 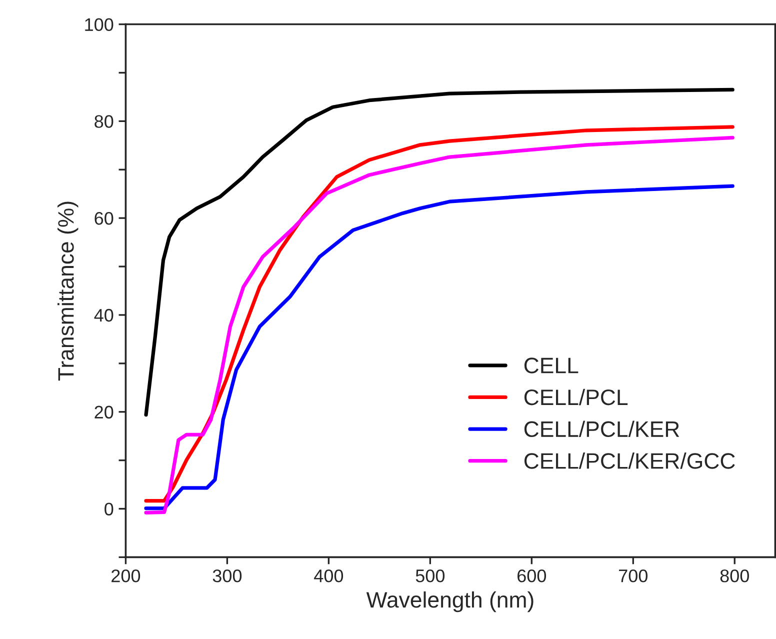 What do you see at coordinates (329, 575) in the screenshot?
I see `x-tick-label: 400` at bounding box center [329, 575].